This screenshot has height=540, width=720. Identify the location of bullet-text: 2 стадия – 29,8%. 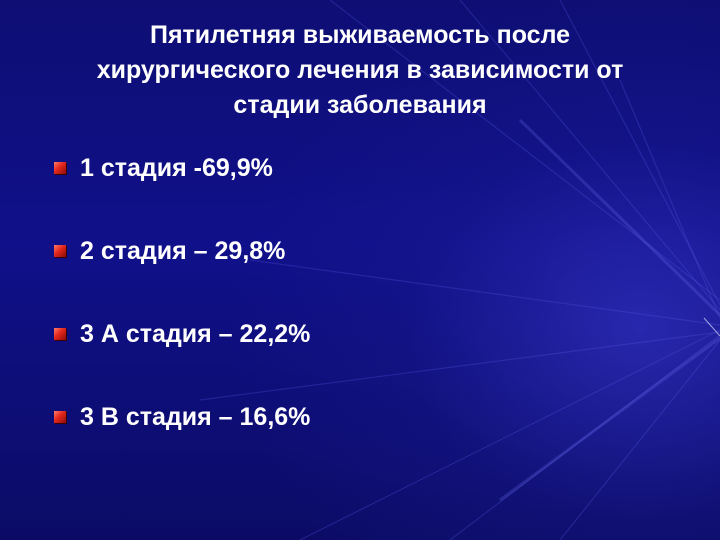
(183, 250).